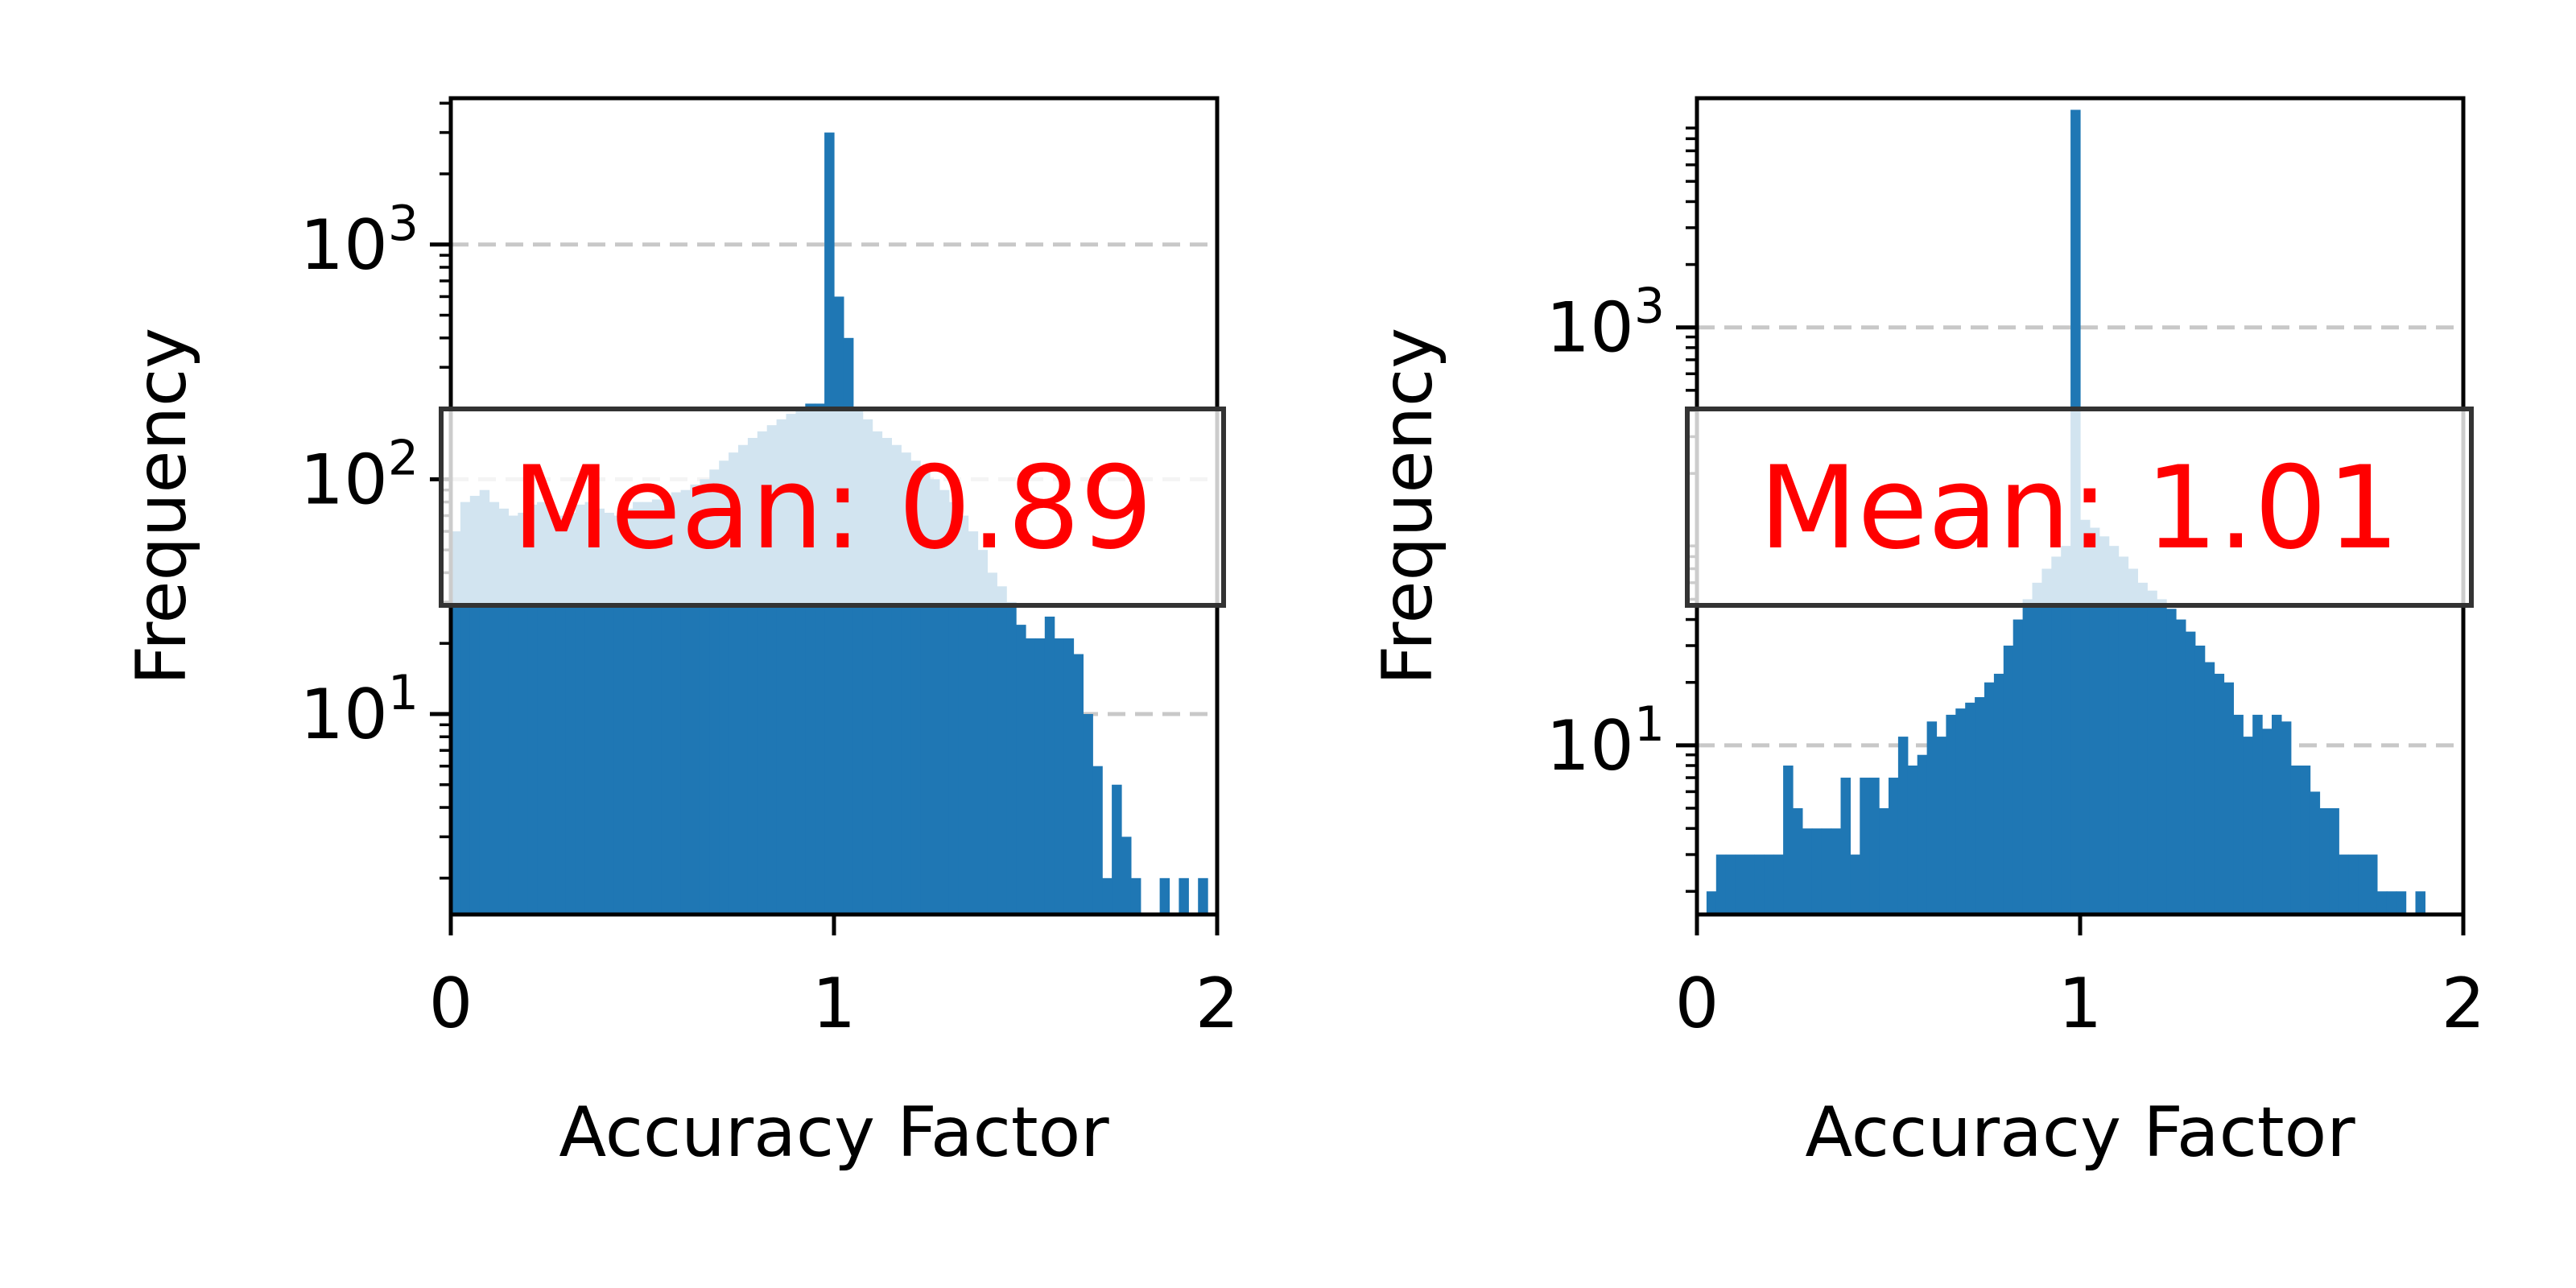  Describe the element at coordinates (1605, 741) in the screenshot. I see `y-tick-label: 10¹` at that location.